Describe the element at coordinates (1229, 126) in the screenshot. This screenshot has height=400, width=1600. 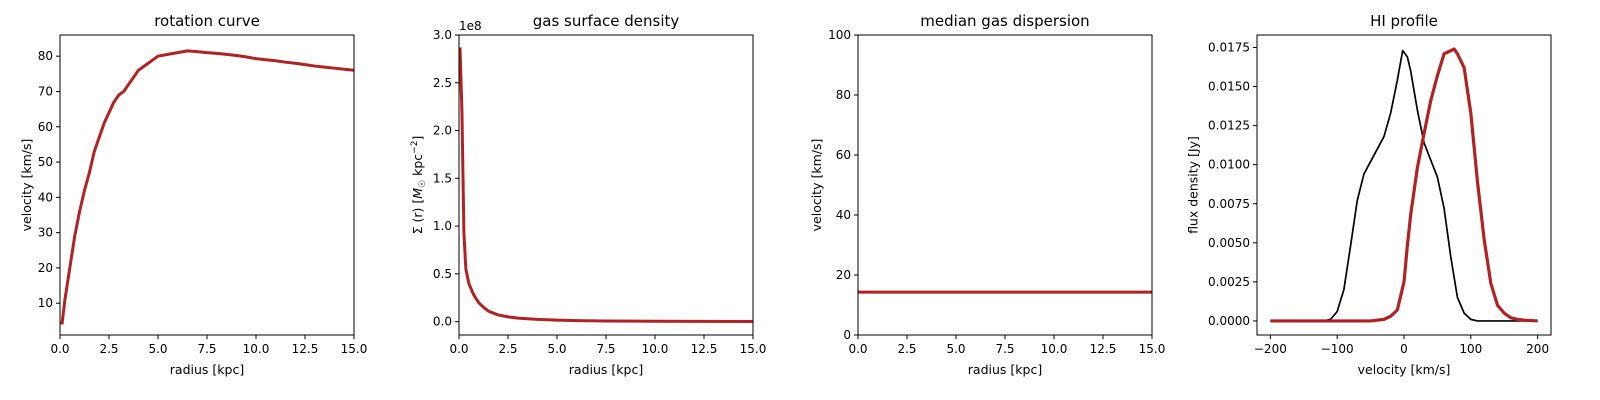
I see `y-tick-label: 0.0125` at that location.